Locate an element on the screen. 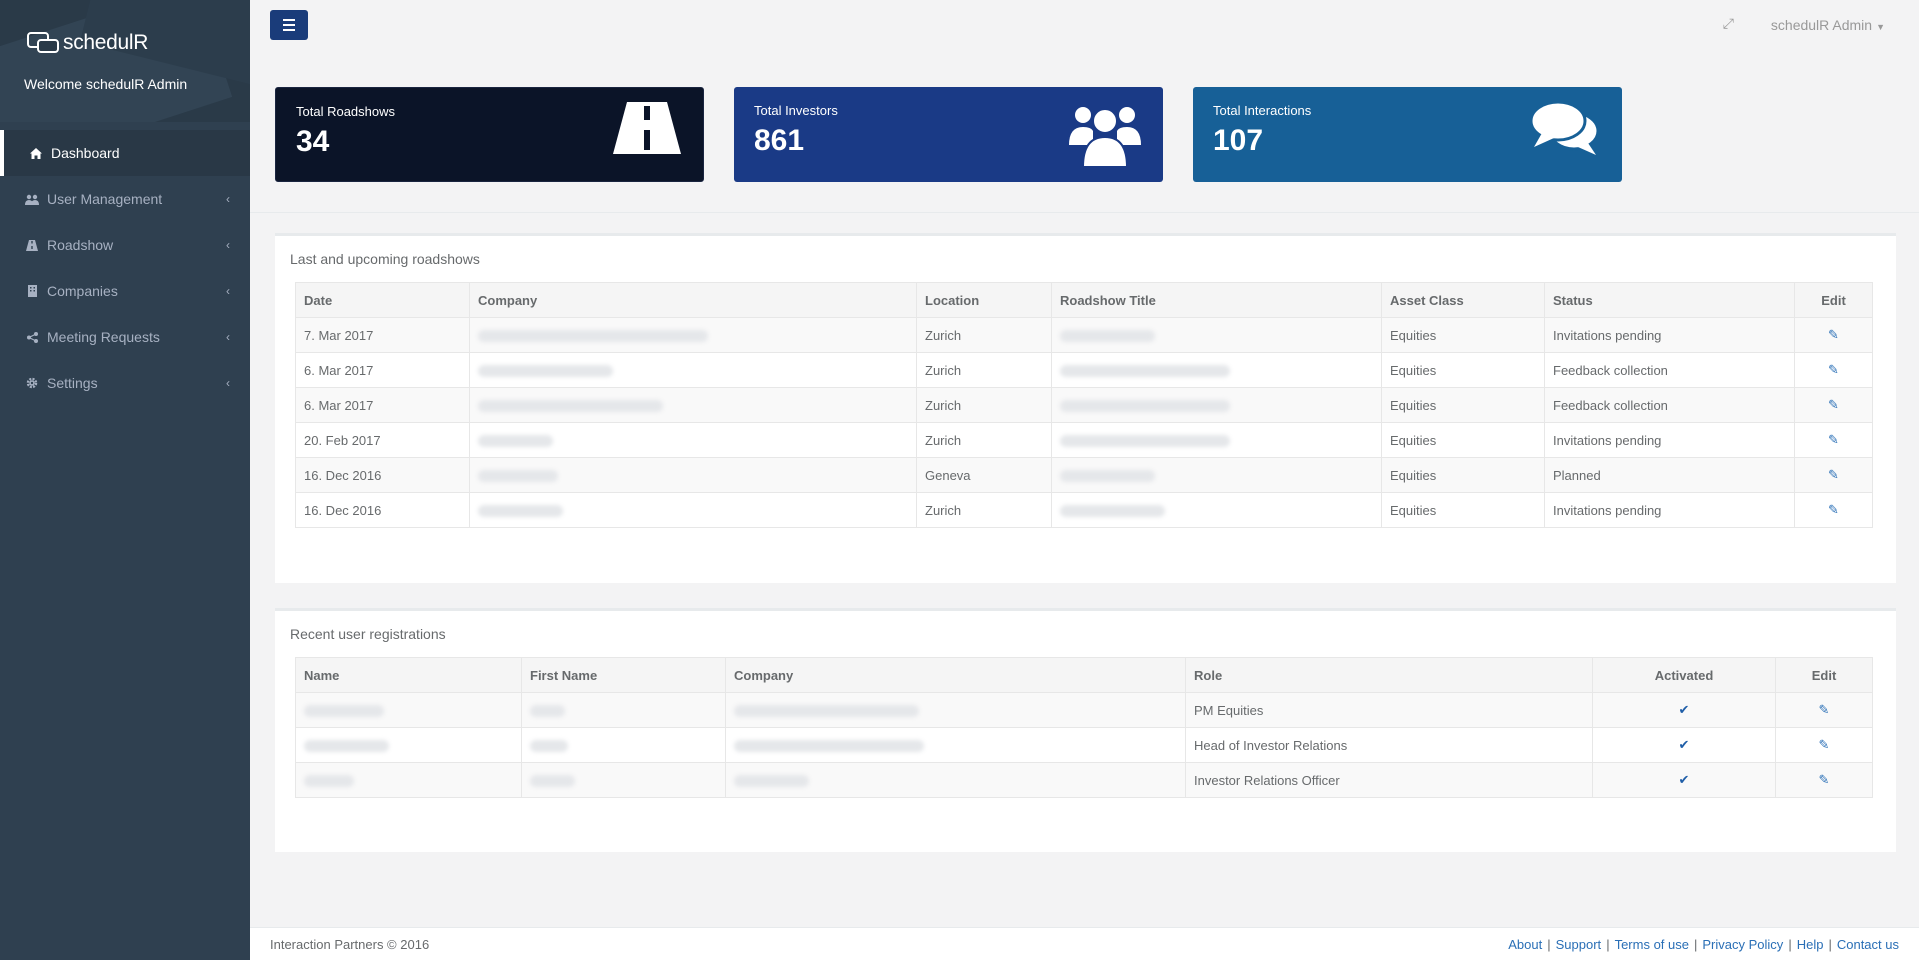 This screenshot has height=960, width=1919. footer-link-contact: Contact us is located at coordinates (1867, 944).